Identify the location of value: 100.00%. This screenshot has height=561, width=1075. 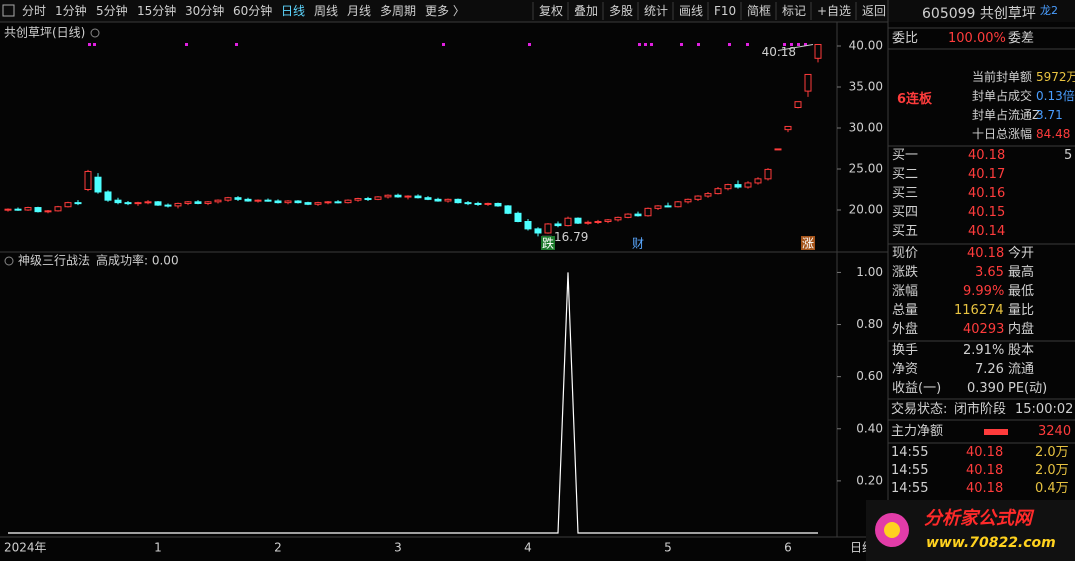
(977, 38).